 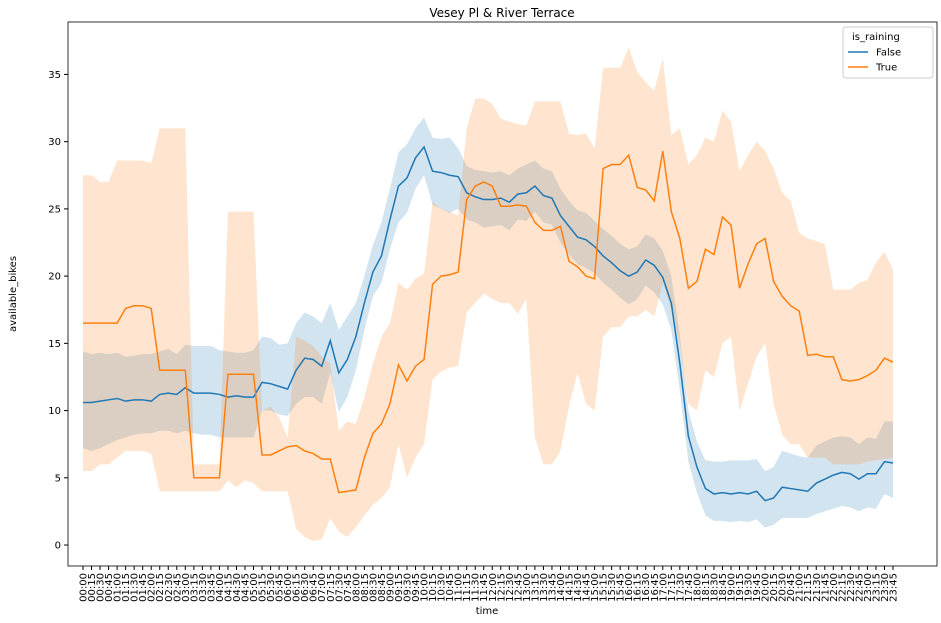 What do you see at coordinates (774, 587) in the screenshot?
I see `x-tick-label: 20:15` at bounding box center [774, 587].